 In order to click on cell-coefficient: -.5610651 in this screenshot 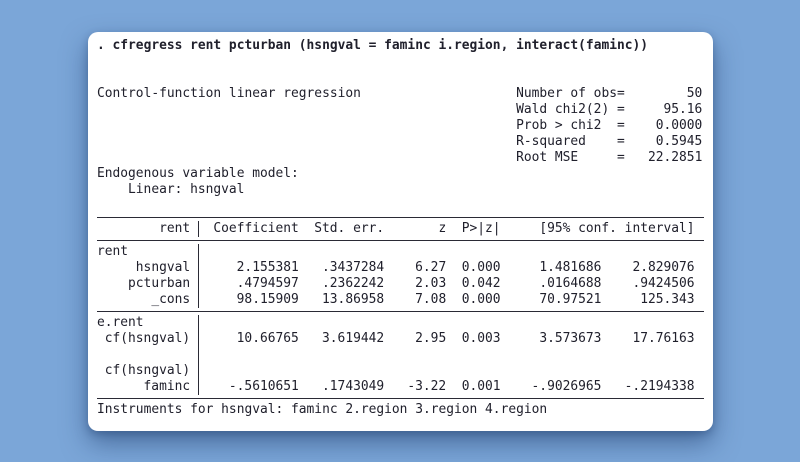, I will do `click(263, 386)`.